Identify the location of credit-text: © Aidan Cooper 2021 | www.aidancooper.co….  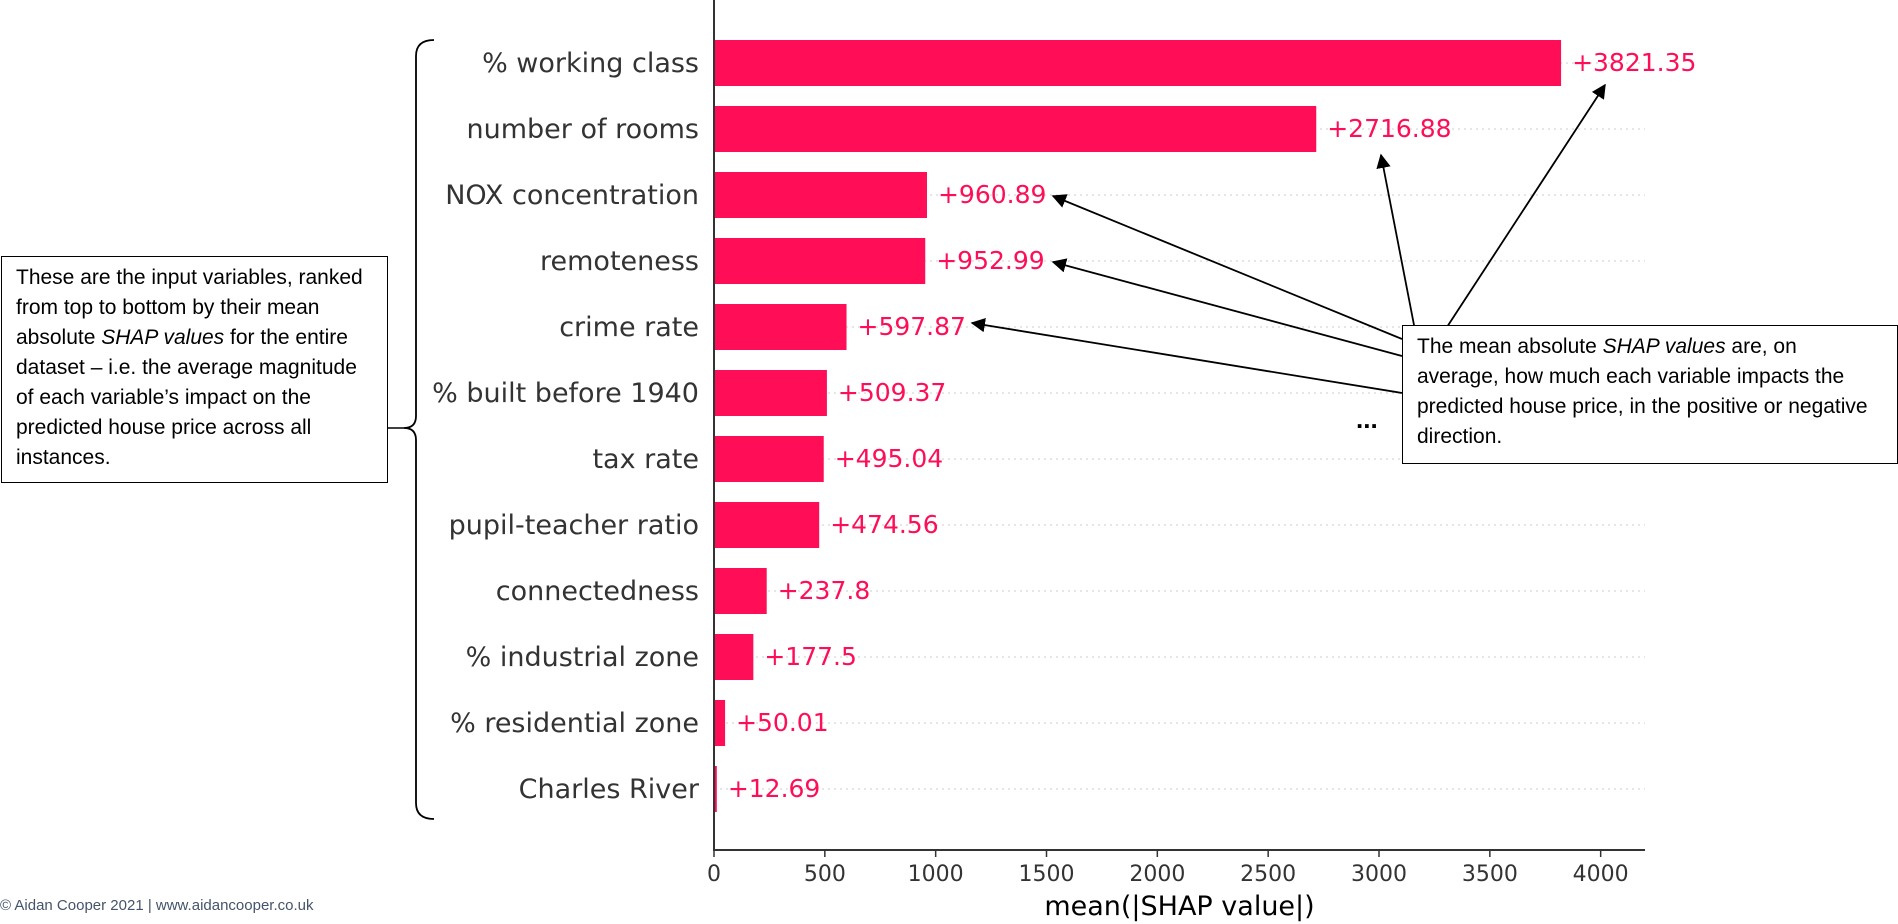
(157, 905).